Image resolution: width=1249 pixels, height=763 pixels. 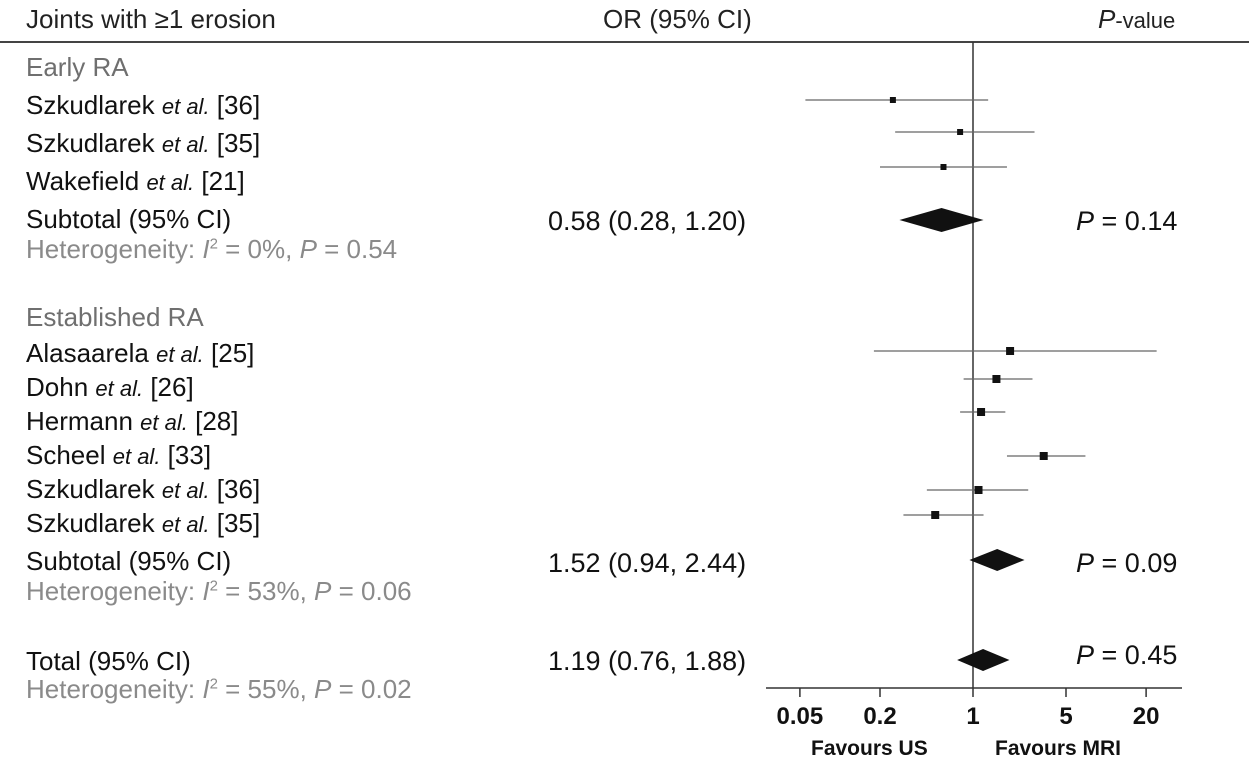 What do you see at coordinates (1146, 716) in the screenshot?
I see `x-tick-label: 20` at bounding box center [1146, 716].